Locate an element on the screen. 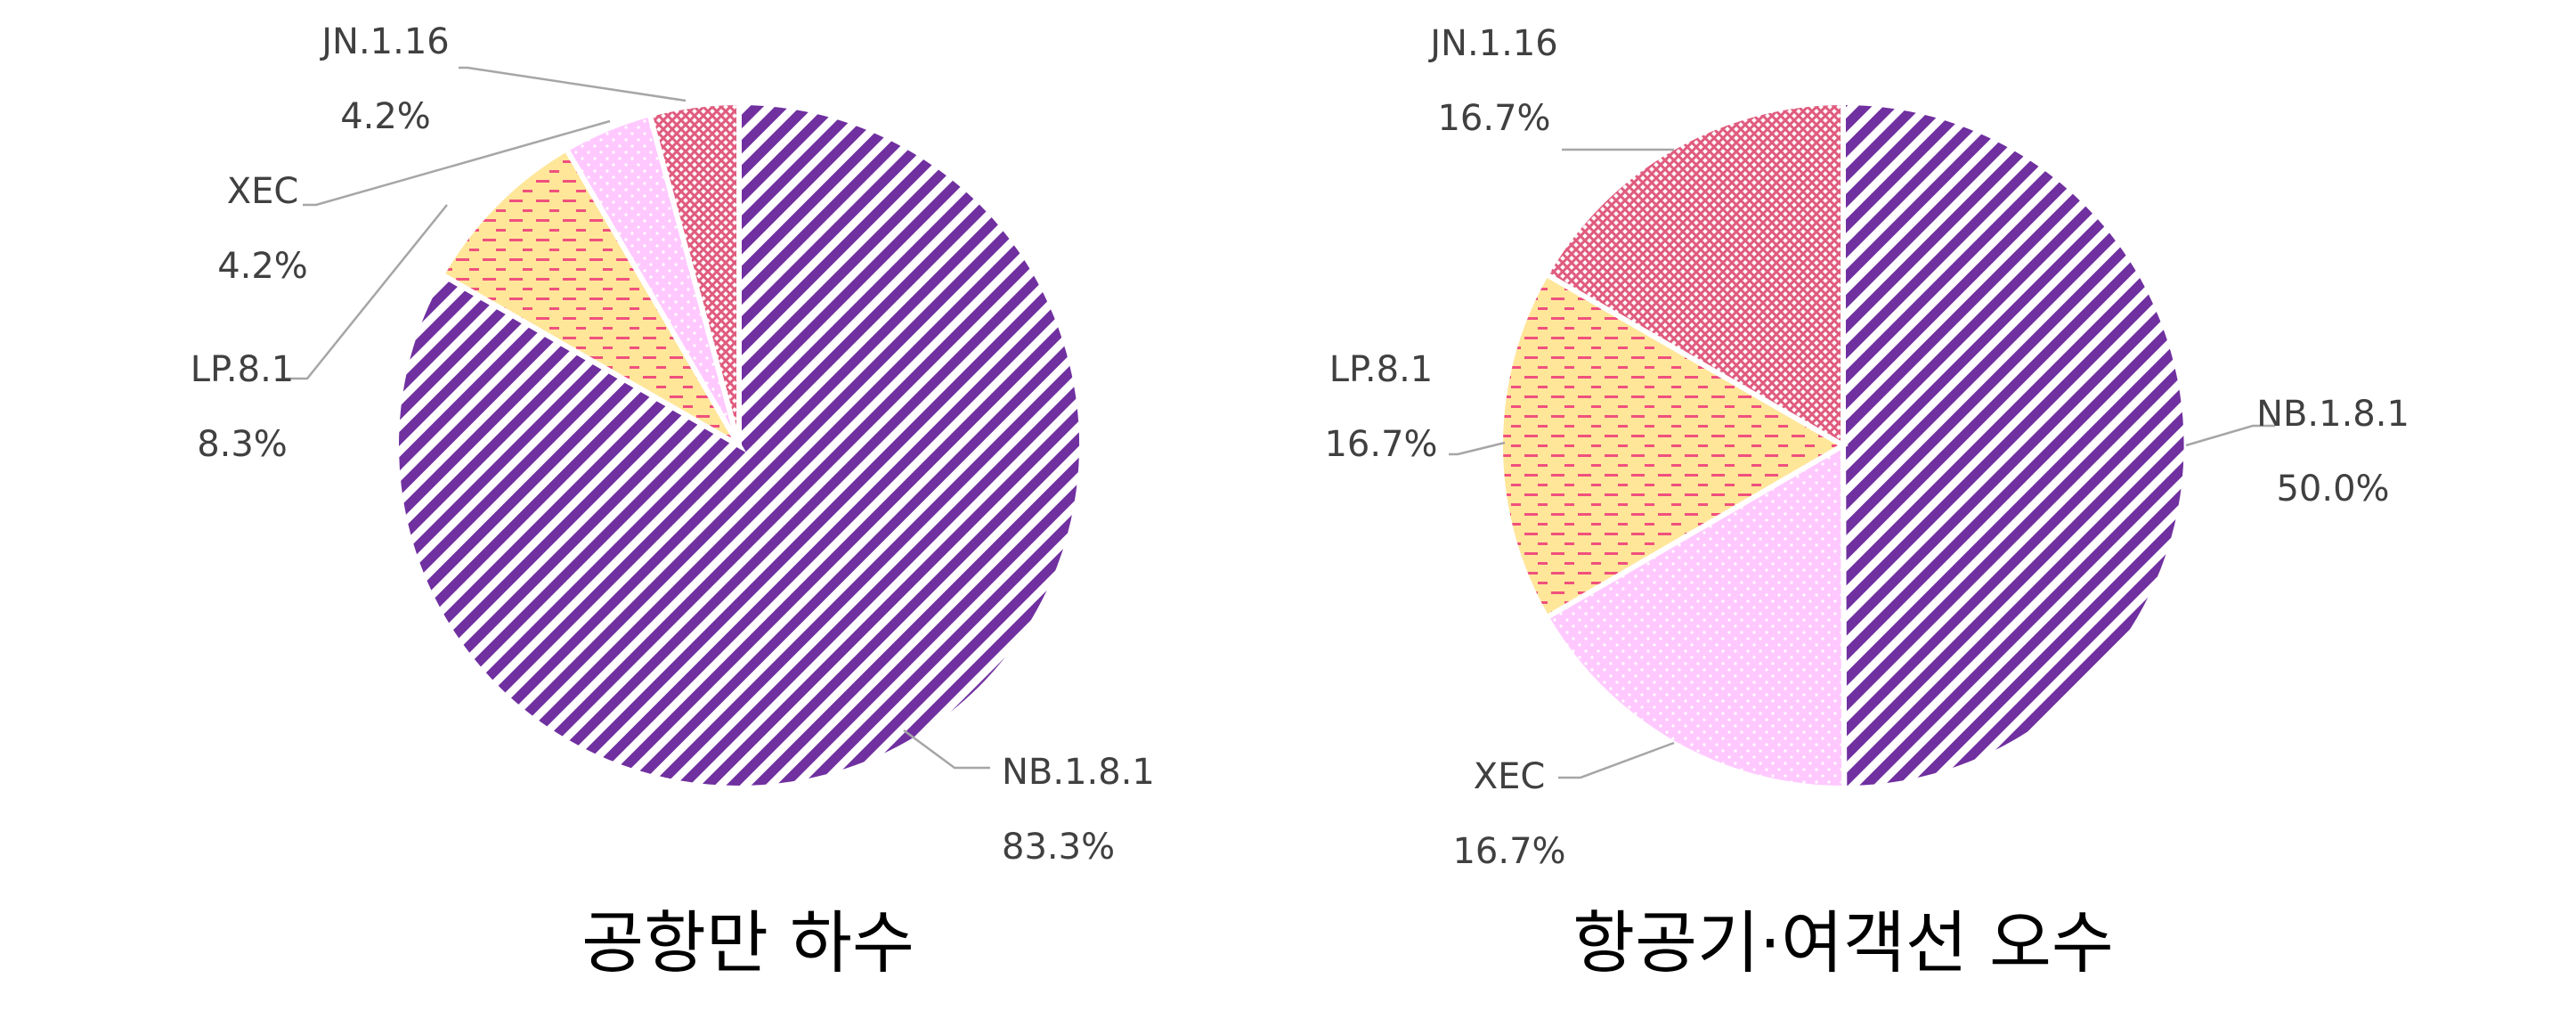 The width and height of the screenshot is (2576, 1019). chart-titles: 공항만 하수 항공기·여객선 오수 is located at coordinates (1347, 942).